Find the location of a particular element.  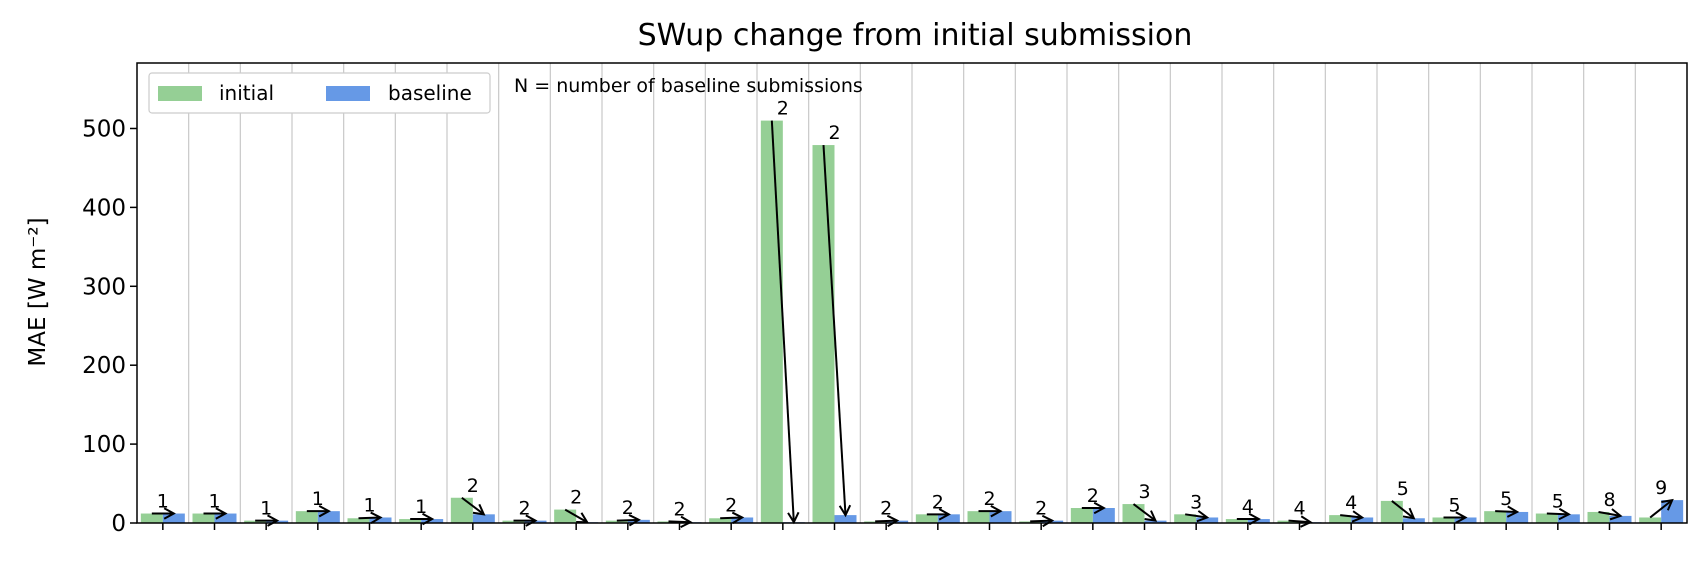

y-axis-label: MAE [W m⁻²] is located at coordinates (38, 291).